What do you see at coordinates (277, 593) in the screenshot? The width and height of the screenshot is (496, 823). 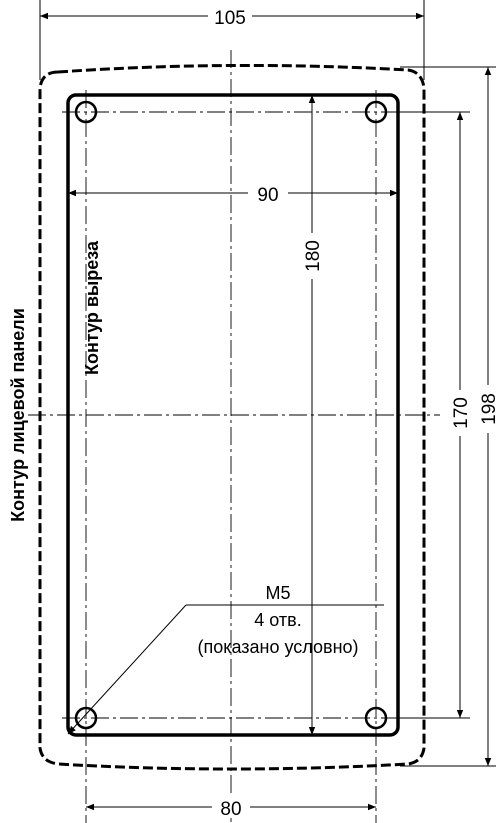 I see `hole-note-thread: M5` at bounding box center [277, 593].